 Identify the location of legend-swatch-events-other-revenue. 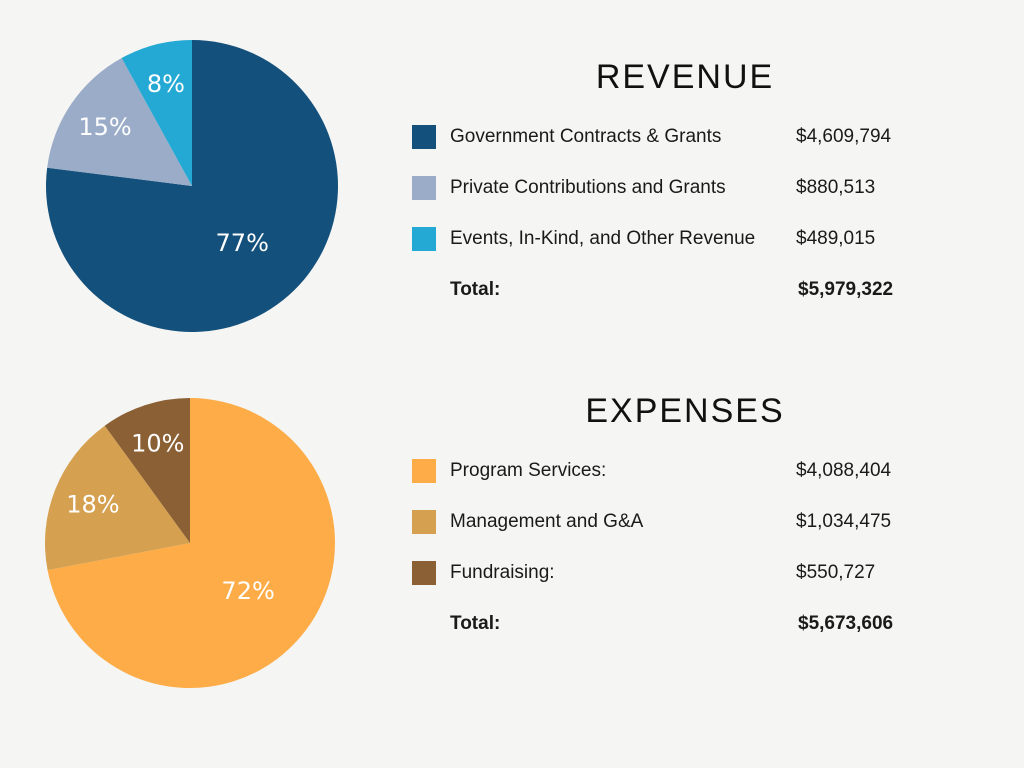
(424, 238).